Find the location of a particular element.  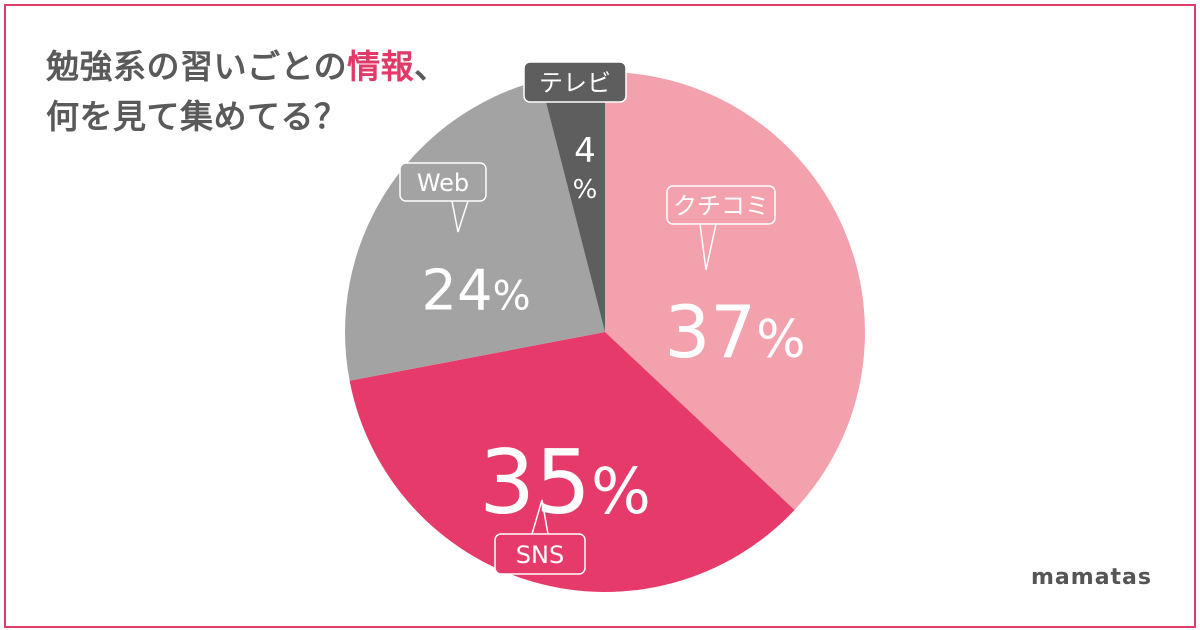

pie-value-kuchikomi: 37% is located at coordinates (734, 332).